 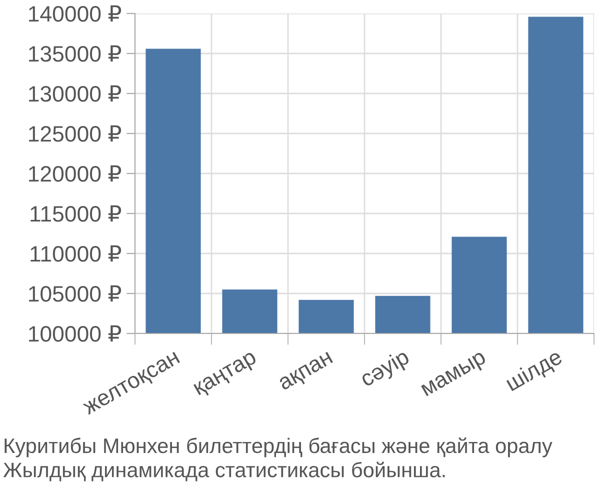 I want to click on y-tick-label: 130000 ₽, so click(x=75, y=93).